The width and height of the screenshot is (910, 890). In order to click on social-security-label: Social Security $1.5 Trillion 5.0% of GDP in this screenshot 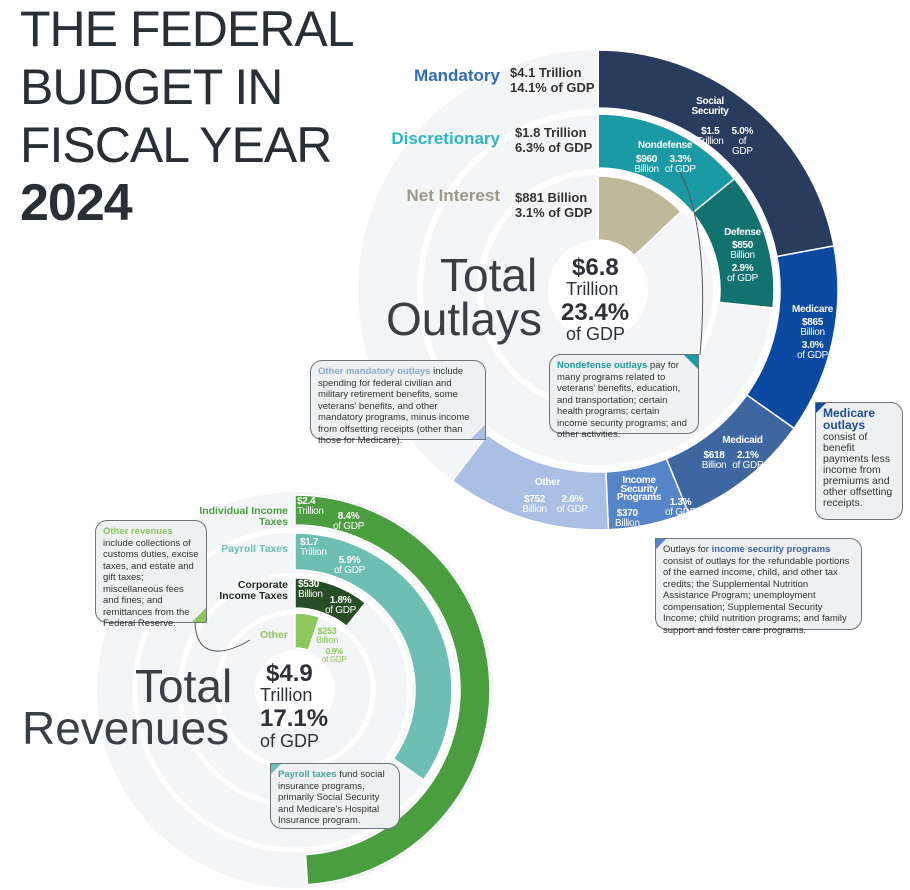, I will do `click(722, 126)`.